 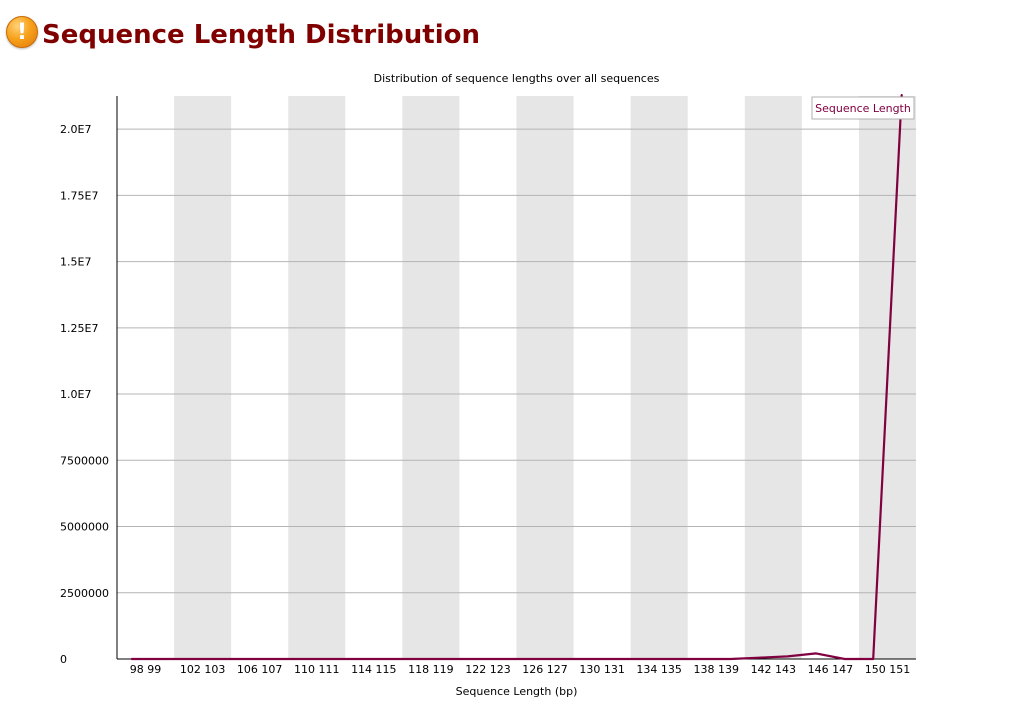 What do you see at coordinates (203, 669) in the screenshot?
I see `x-tick-label: 102 103` at bounding box center [203, 669].